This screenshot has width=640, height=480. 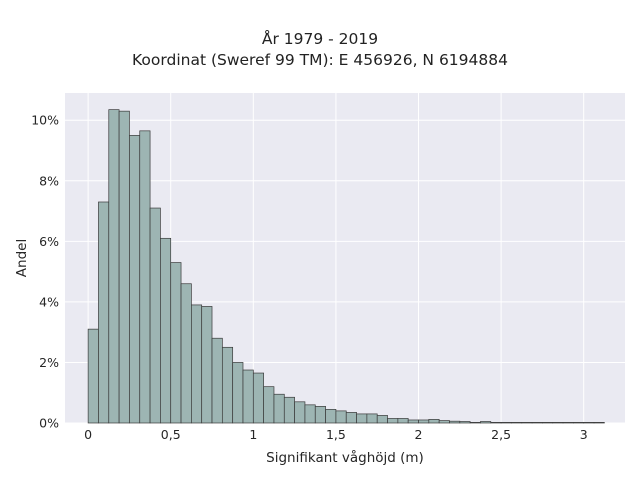 What do you see at coordinates (49, 362) in the screenshot?
I see `y-tick-label: 2%` at bounding box center [49, 362].